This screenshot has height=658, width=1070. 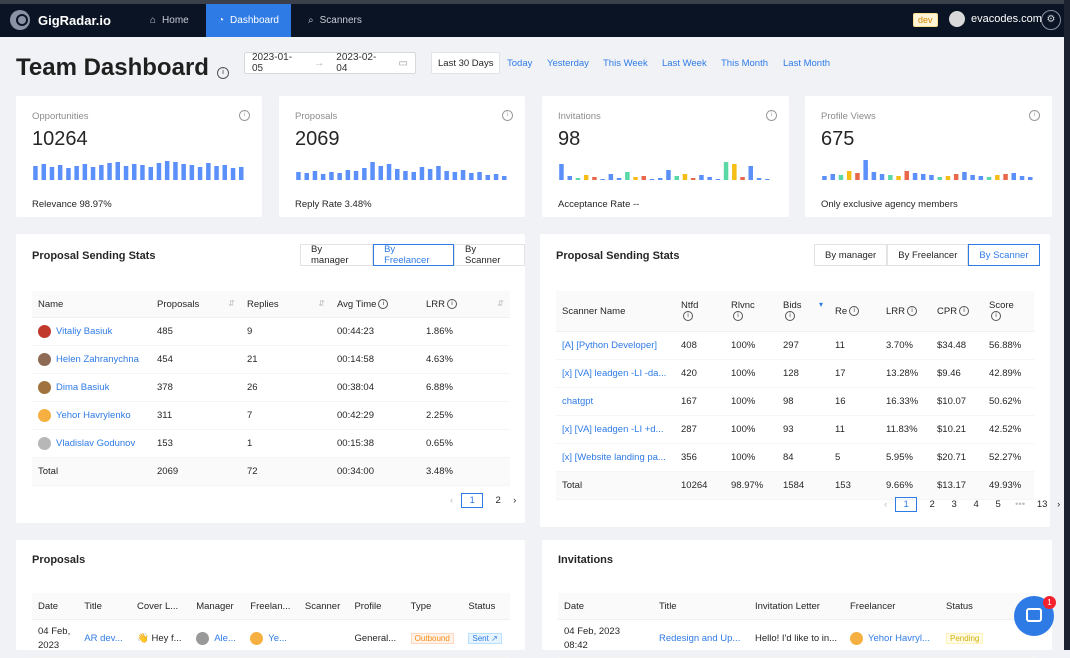 I want to click on col-re: Re i, so click(x=854, y=311).